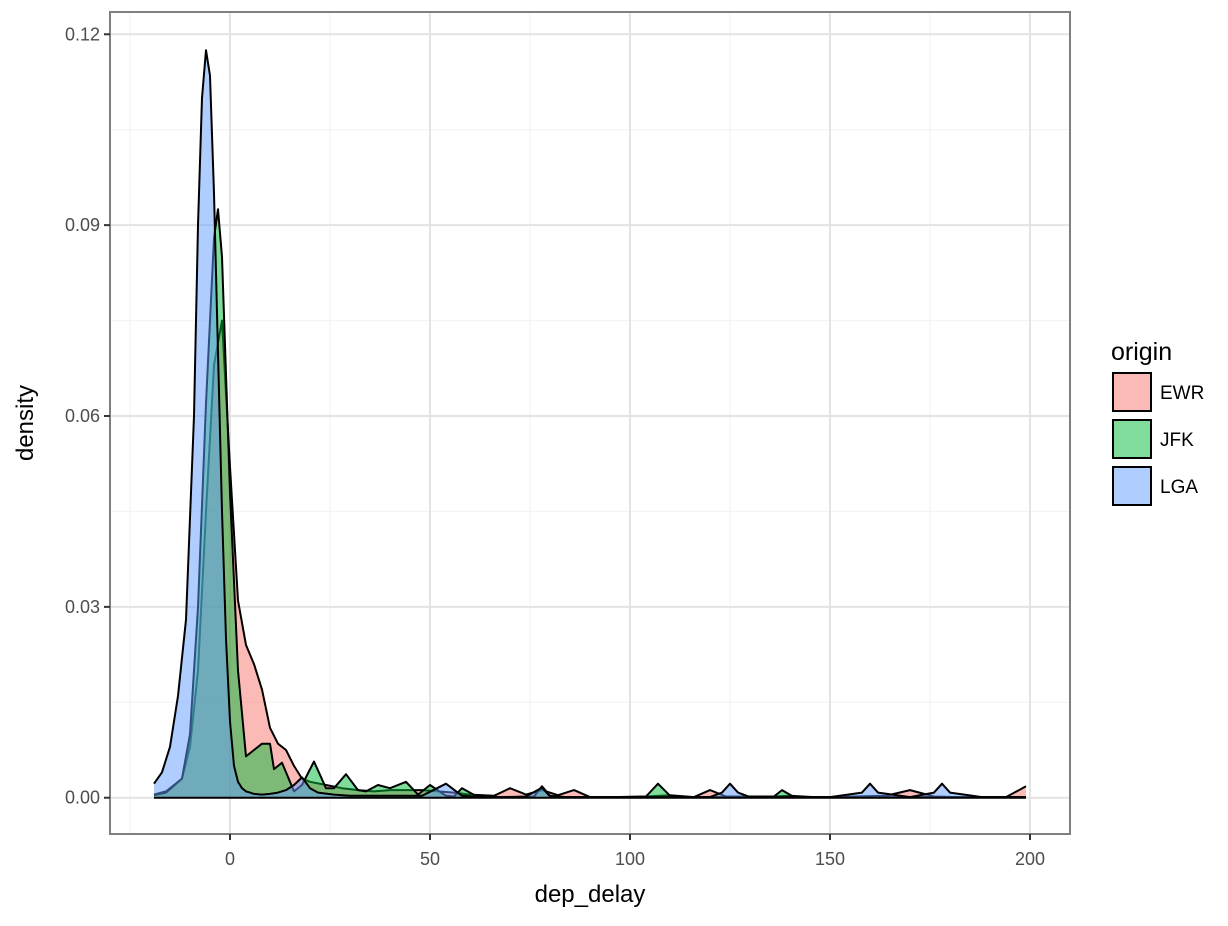 The height and width of the screenshot is (926, 1228). I want to click on y-tick-label: 0.09, so click(82, 225).